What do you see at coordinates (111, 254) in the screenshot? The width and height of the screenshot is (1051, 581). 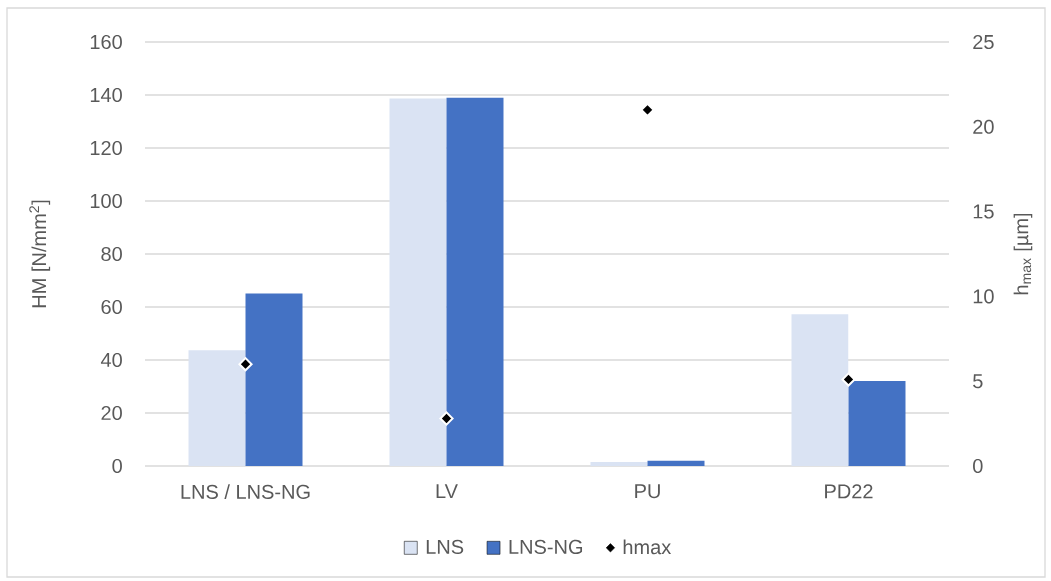 I see `y-tick-label: 80` at bounding box center [111, 254].